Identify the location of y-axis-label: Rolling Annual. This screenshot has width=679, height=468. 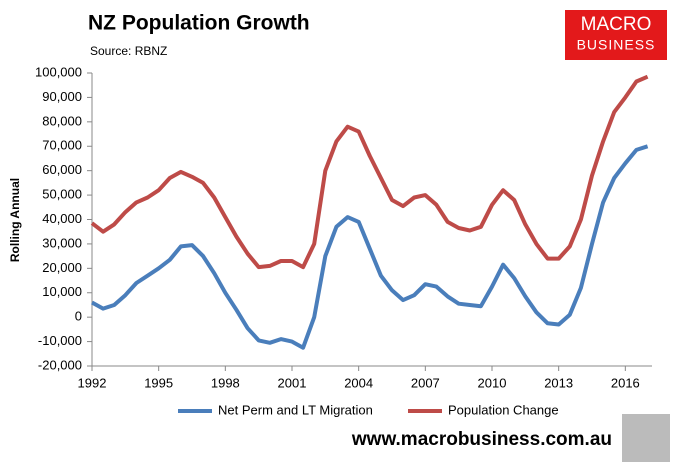
(15, 220).